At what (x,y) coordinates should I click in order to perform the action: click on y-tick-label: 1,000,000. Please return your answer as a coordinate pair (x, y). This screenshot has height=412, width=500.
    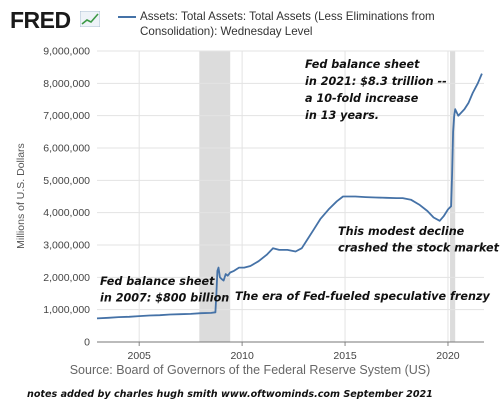
    Looking at the image, I should click on (66, 310).